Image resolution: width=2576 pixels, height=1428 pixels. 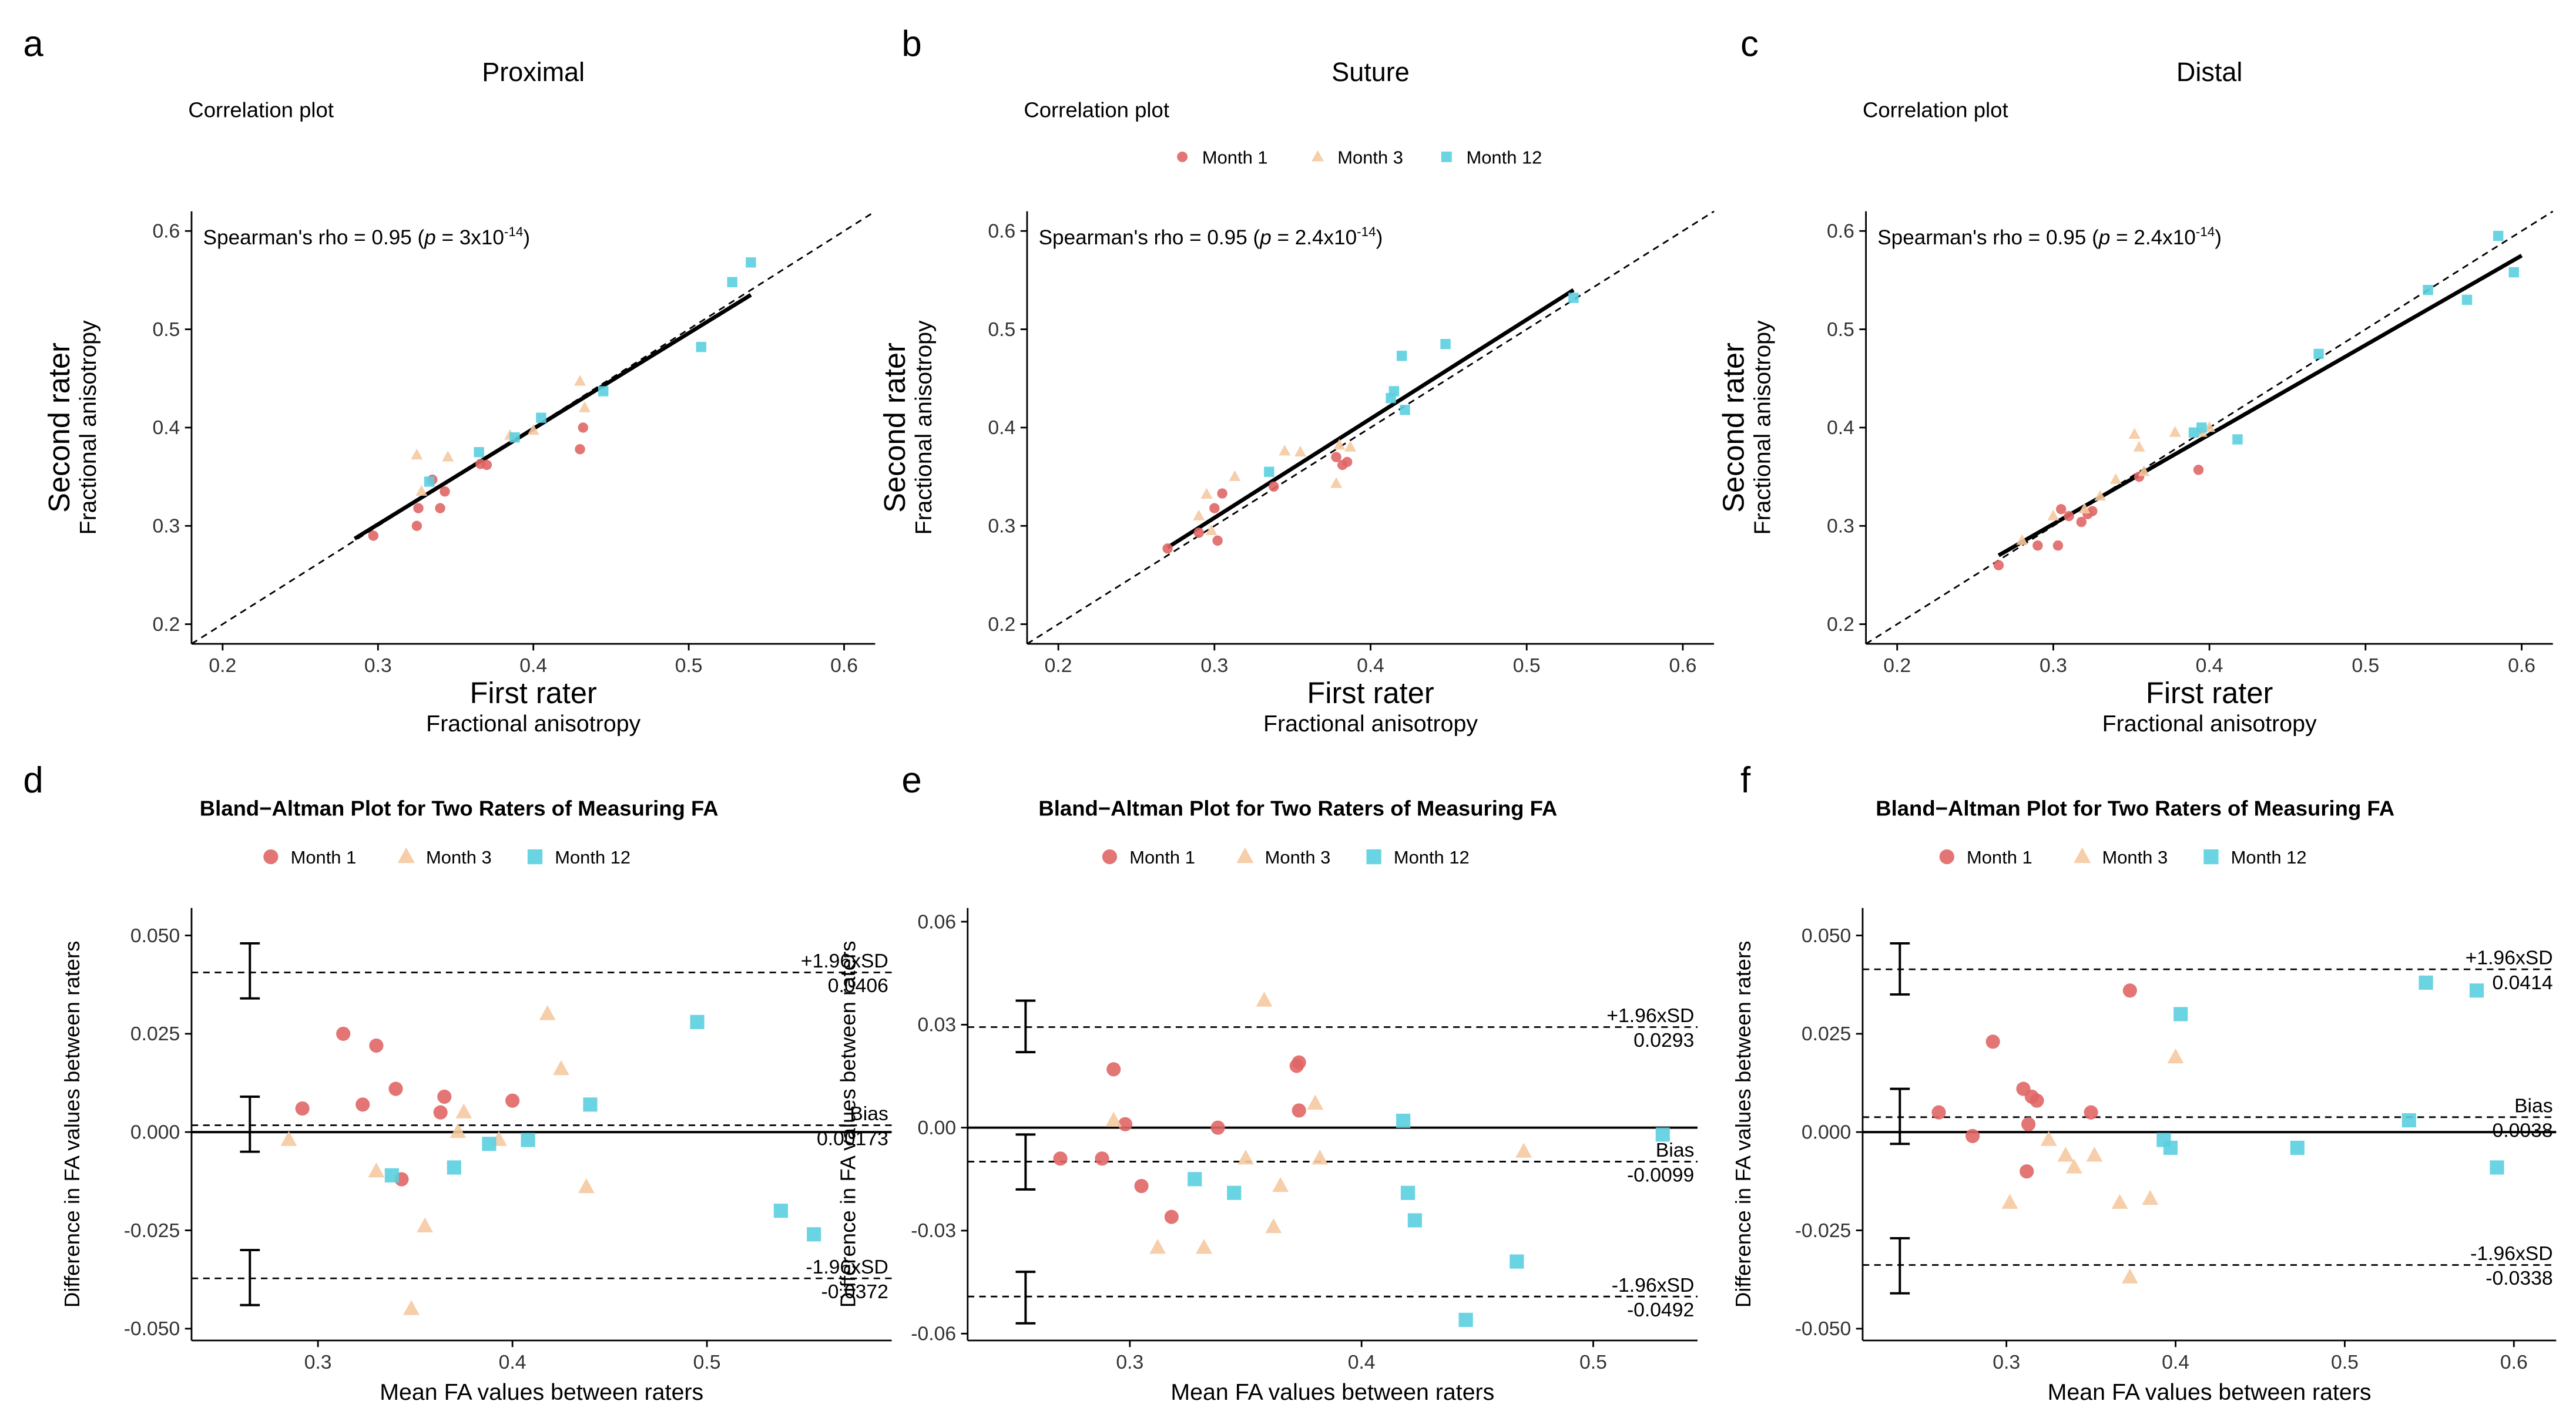 I want to click on y-tick-label: 0.000, so click(x=155, y=1132).